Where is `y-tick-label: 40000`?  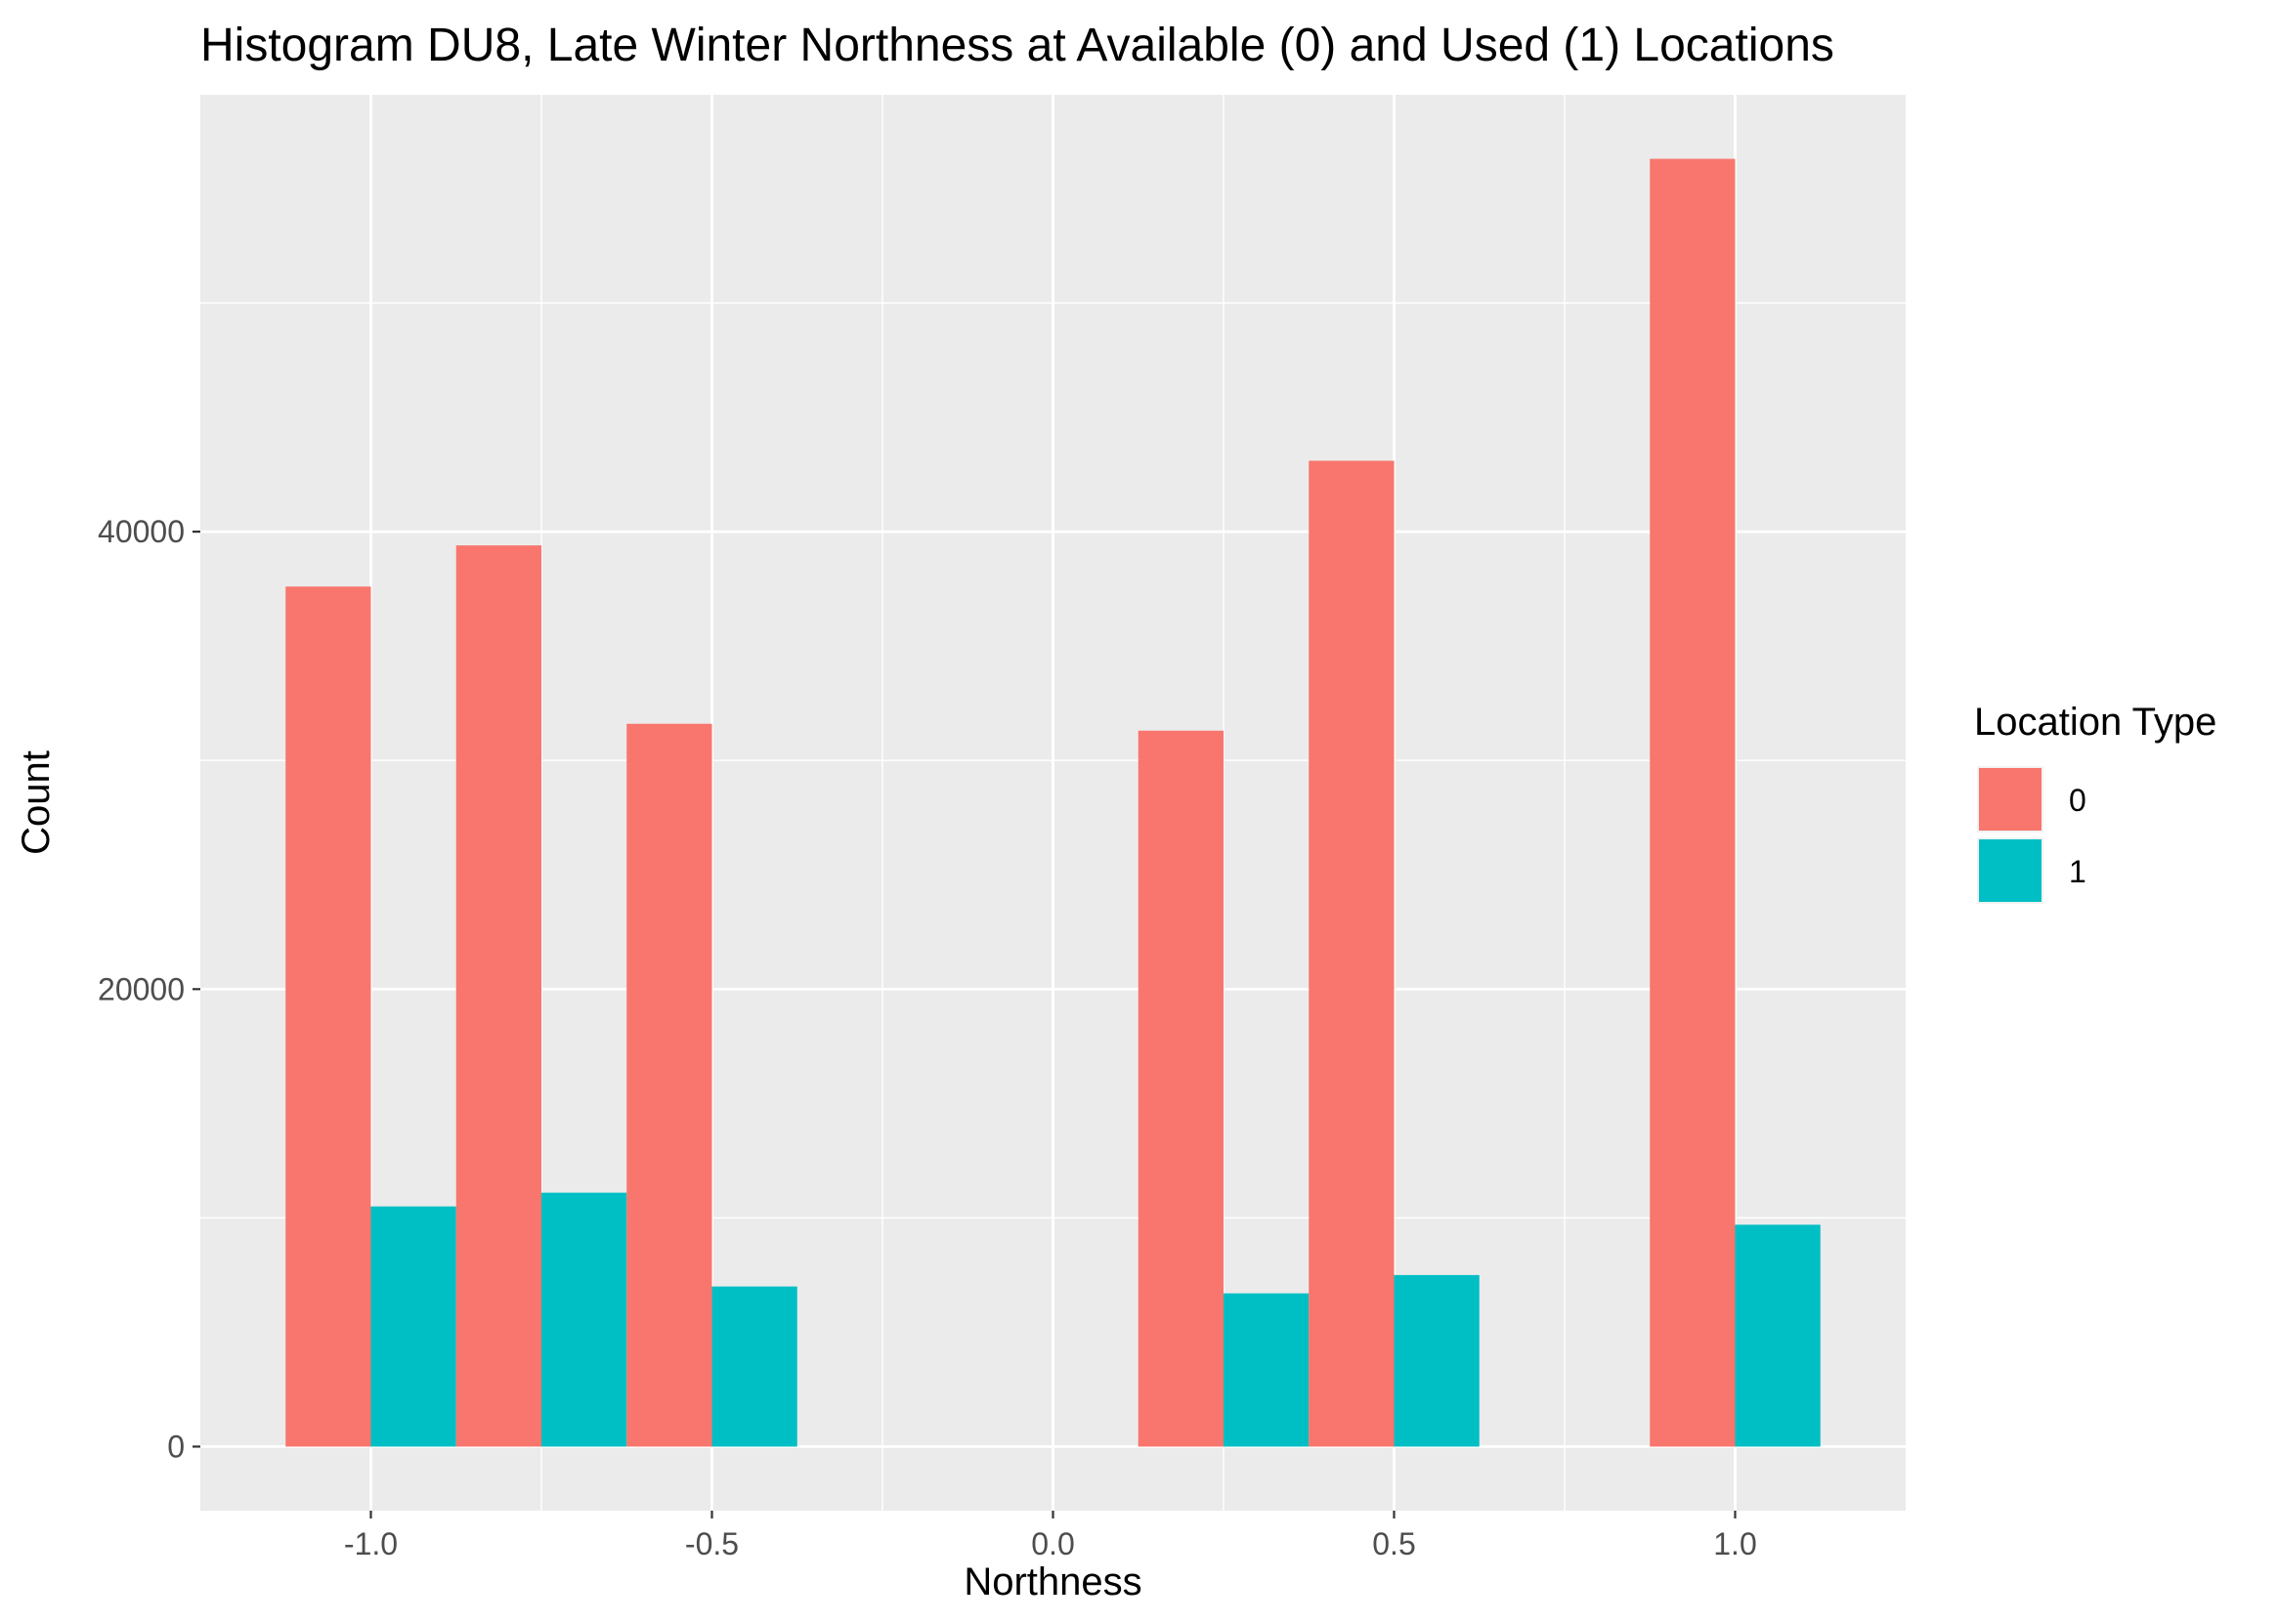 y-tick-label: 40000 is located at coordinates (141, 531).